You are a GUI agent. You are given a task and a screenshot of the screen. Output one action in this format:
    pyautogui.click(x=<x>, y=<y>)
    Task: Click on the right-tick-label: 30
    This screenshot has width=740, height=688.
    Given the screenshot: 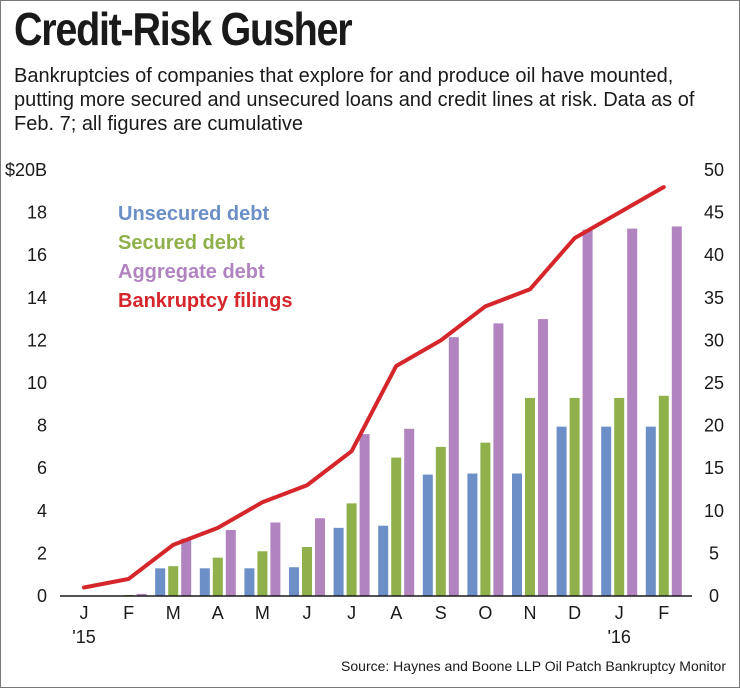 What is the action you would take?
    pyautogui.click(x=714, y=340)
    